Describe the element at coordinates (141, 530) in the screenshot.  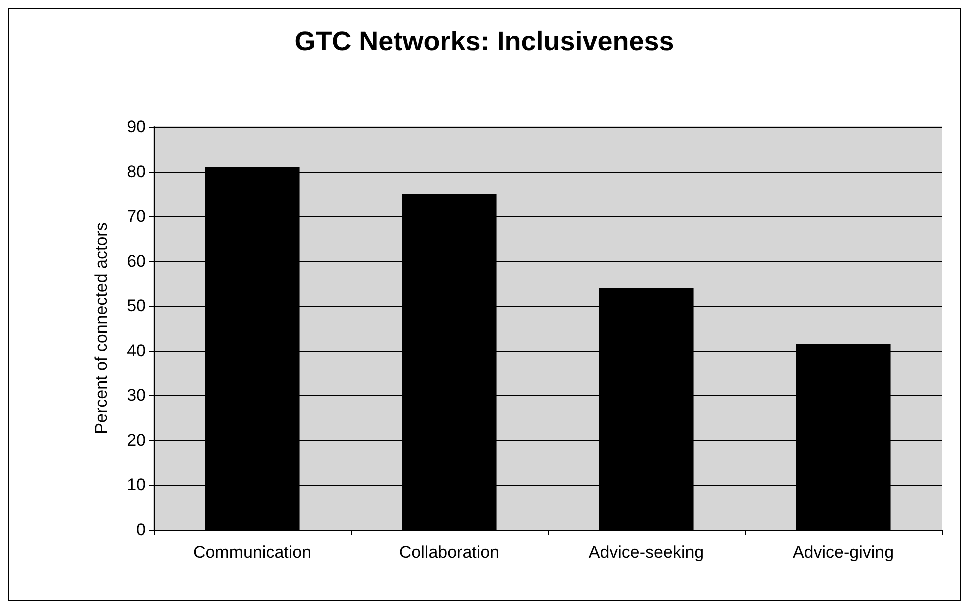
I see `y-tick-label: 0` at that location.